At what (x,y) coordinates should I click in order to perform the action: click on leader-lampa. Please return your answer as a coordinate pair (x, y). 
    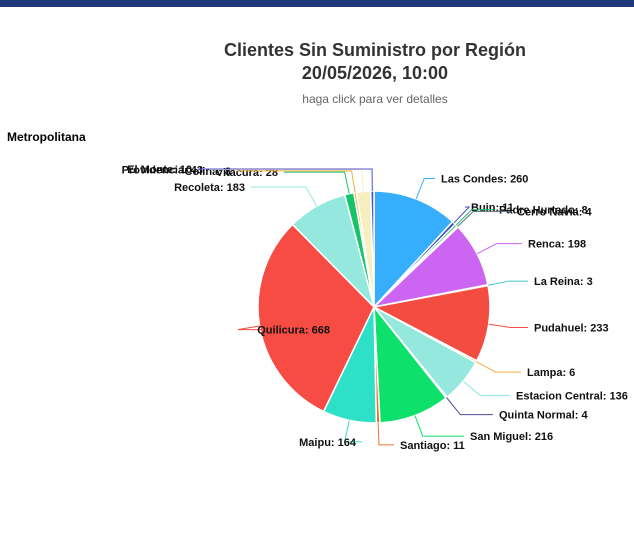
    Looking at the image, I should click on (498, 367).